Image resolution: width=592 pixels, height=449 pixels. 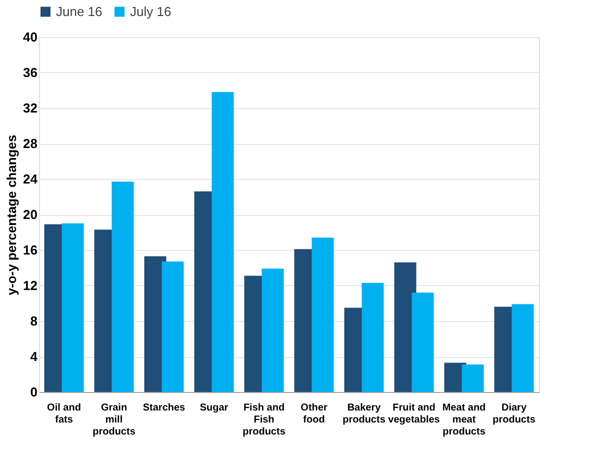 What do you see at coordinates (34, 392) in the screenshot?
I see `y-tick-label: 0` at bounding box center [34, 392].